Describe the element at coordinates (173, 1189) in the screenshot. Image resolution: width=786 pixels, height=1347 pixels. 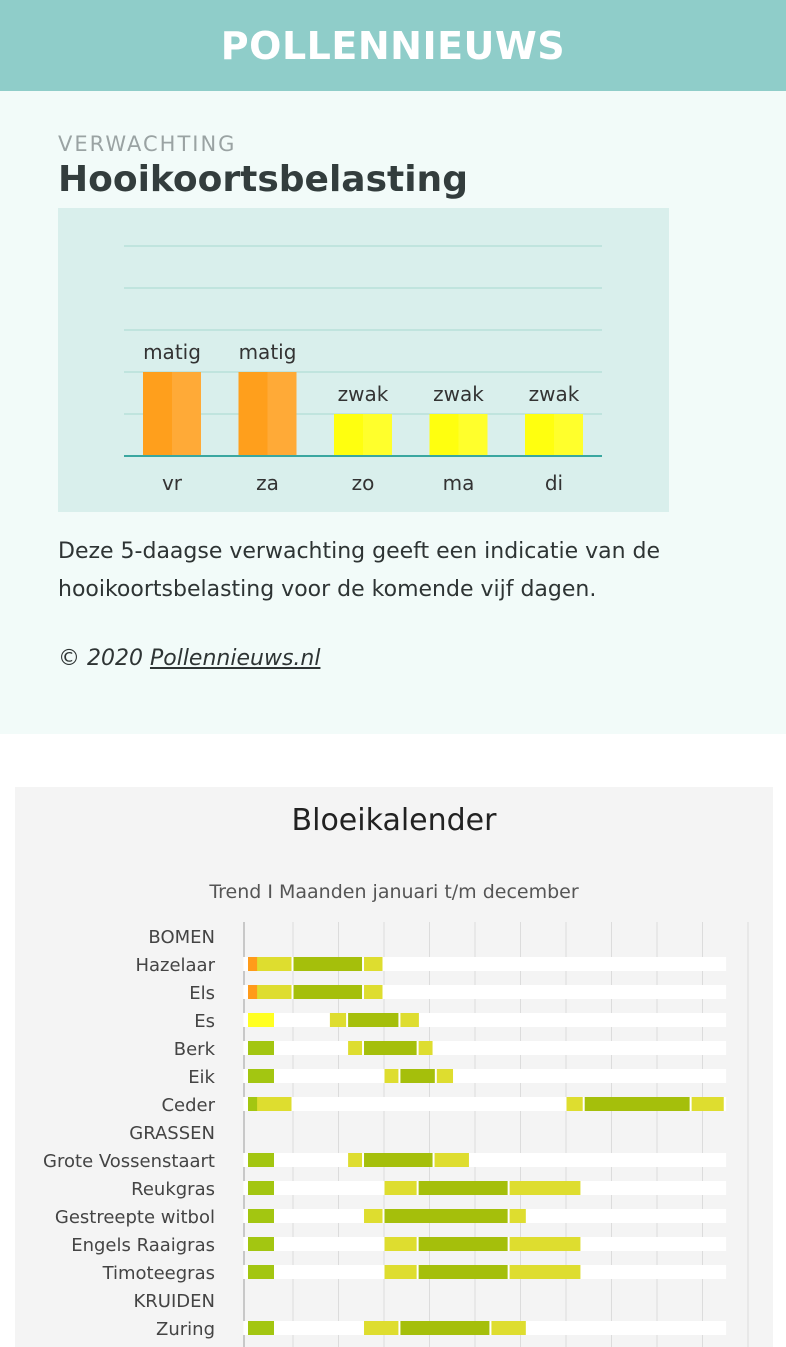
I see `gantt-row-label: Reukgras` at that location.